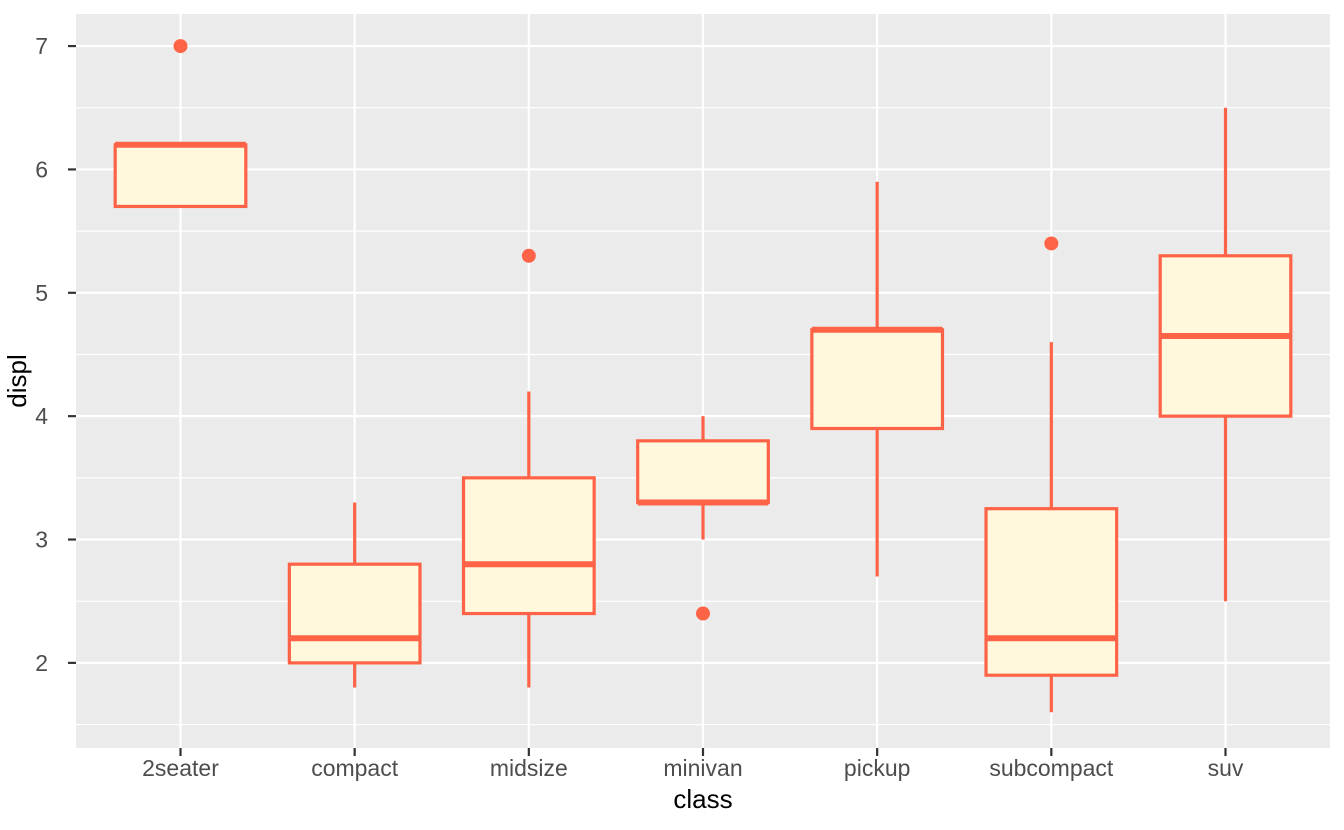  Describe the element at coordinates (180, 176) in the screenshot. I see `box-2seater` at that location.